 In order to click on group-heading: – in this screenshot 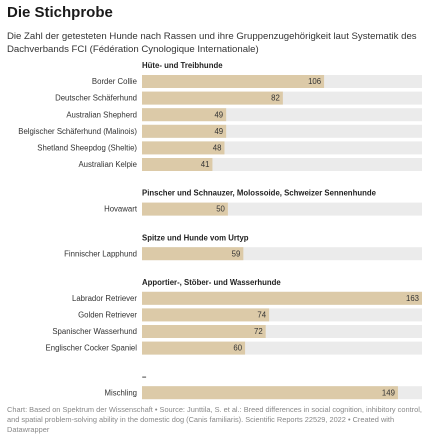, I will do `click(144, 376)`.